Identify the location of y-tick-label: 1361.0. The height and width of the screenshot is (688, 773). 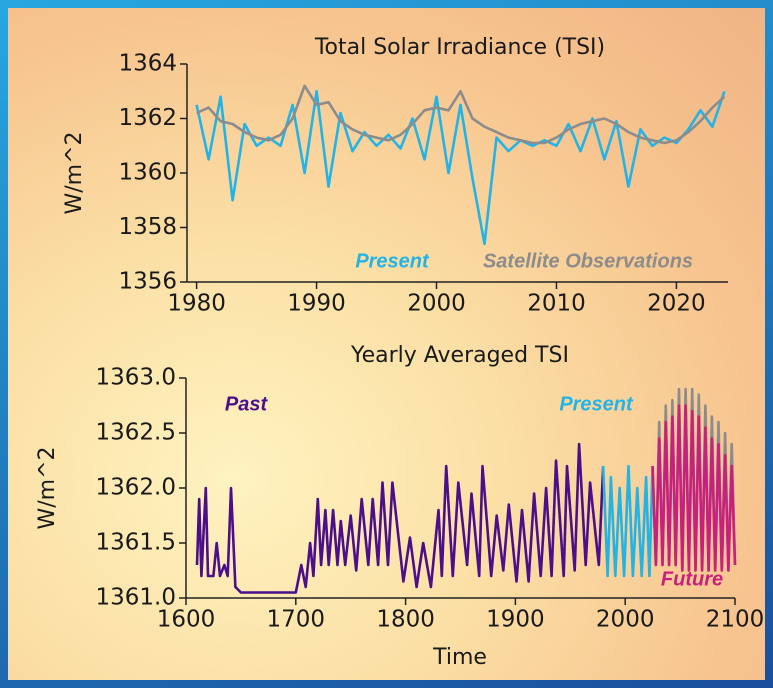
(136, 598).